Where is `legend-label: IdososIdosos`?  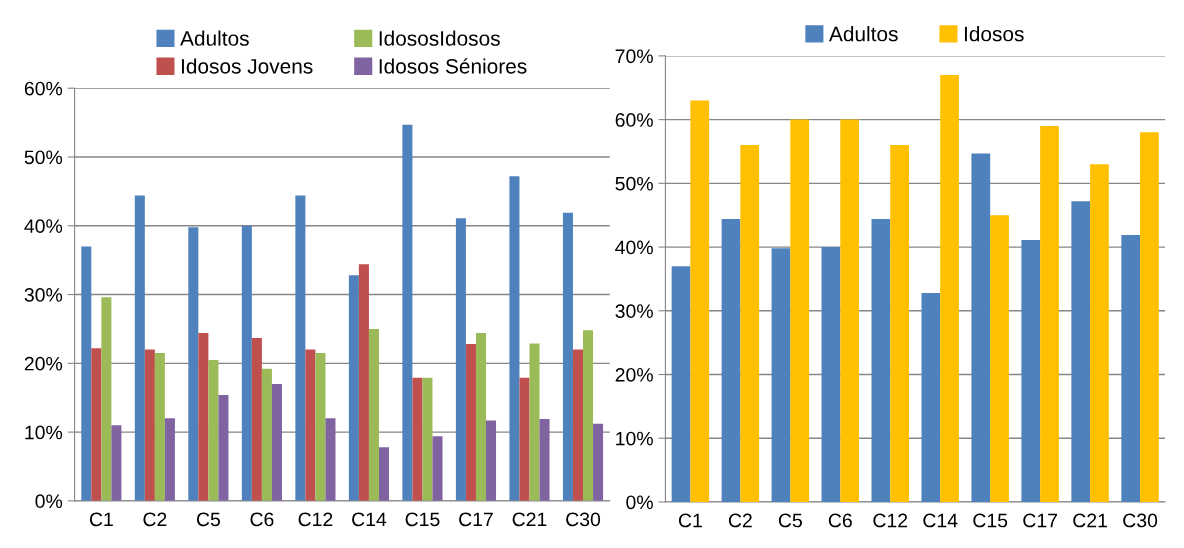 legend-label: IdososIdosos is located at coordinates (439, 38).